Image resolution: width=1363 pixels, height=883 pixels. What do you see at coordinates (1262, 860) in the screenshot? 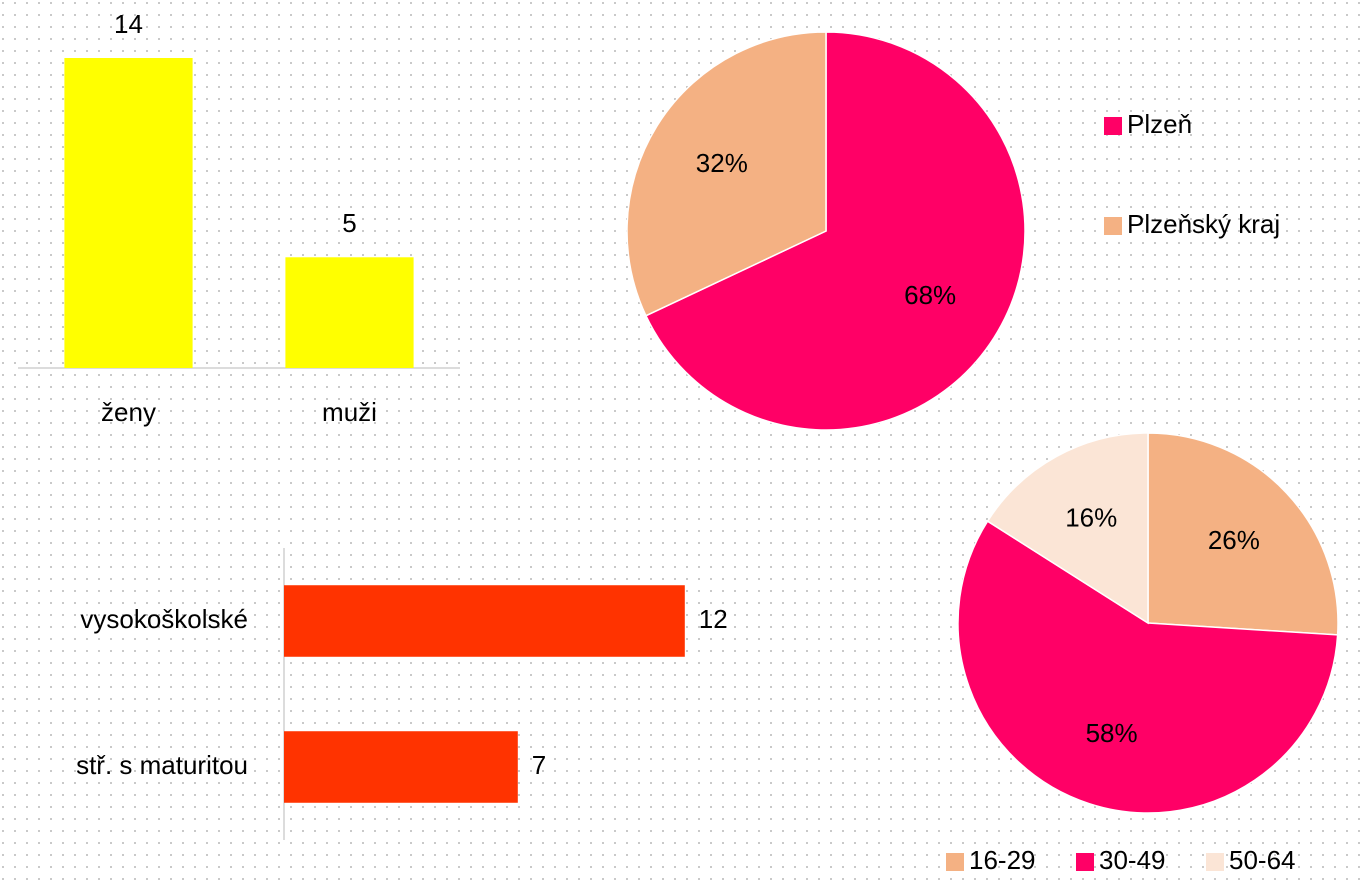
I see `legend-label: 50-64` at bounding box center [1262, 860].